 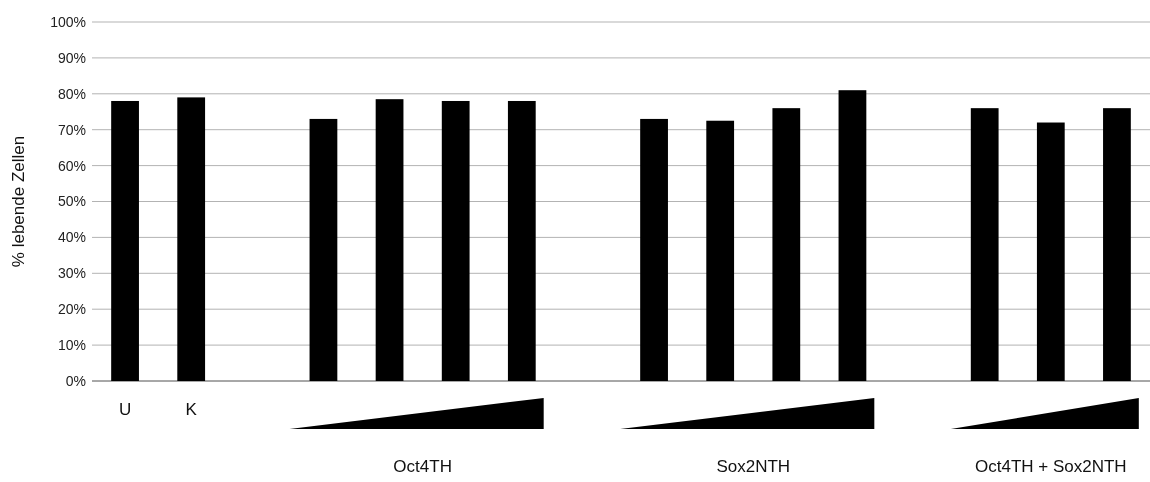 What do you see at coordinates (71, 129) in the screenshot?
I see `y-tick-label: 70%` at bounding box center [71, 129].